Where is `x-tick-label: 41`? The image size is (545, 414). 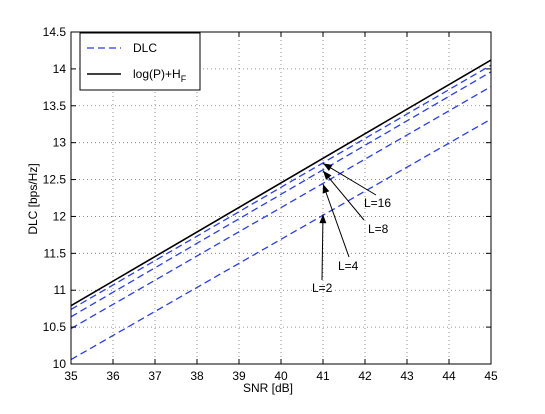
x-tick-label: 41 is located at coordinates (323, 376).